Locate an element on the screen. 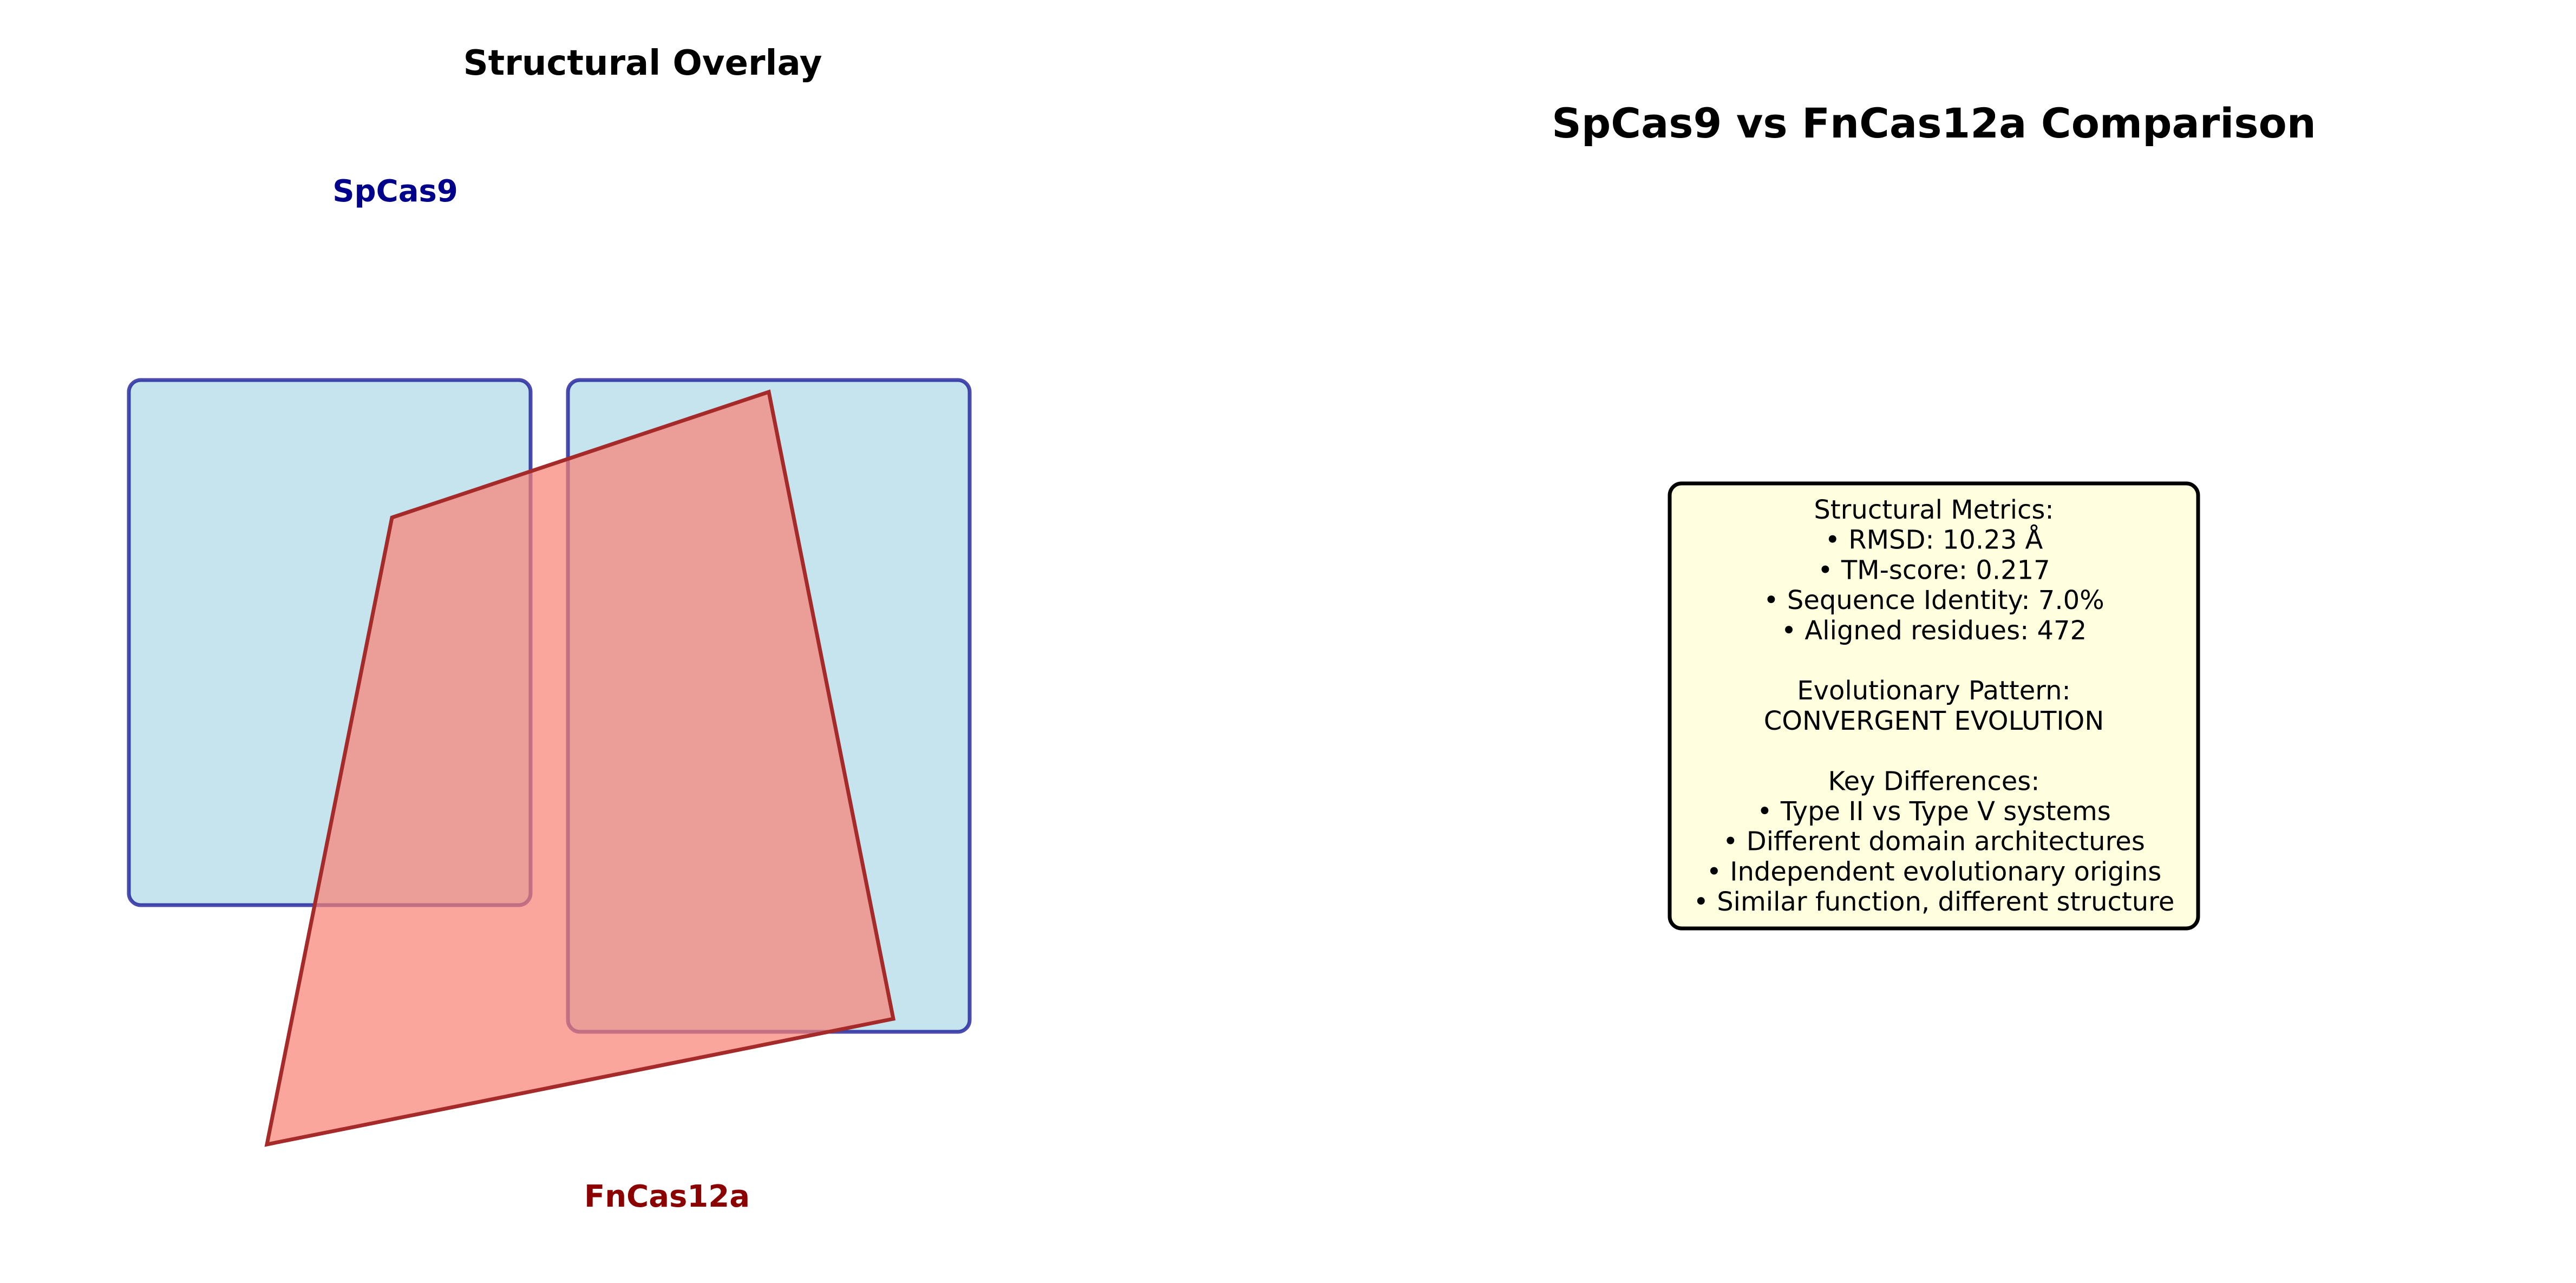 The image size is (2576, 1283). fncas12a-label: FnCas12a is located at coordinates (667, 1196).